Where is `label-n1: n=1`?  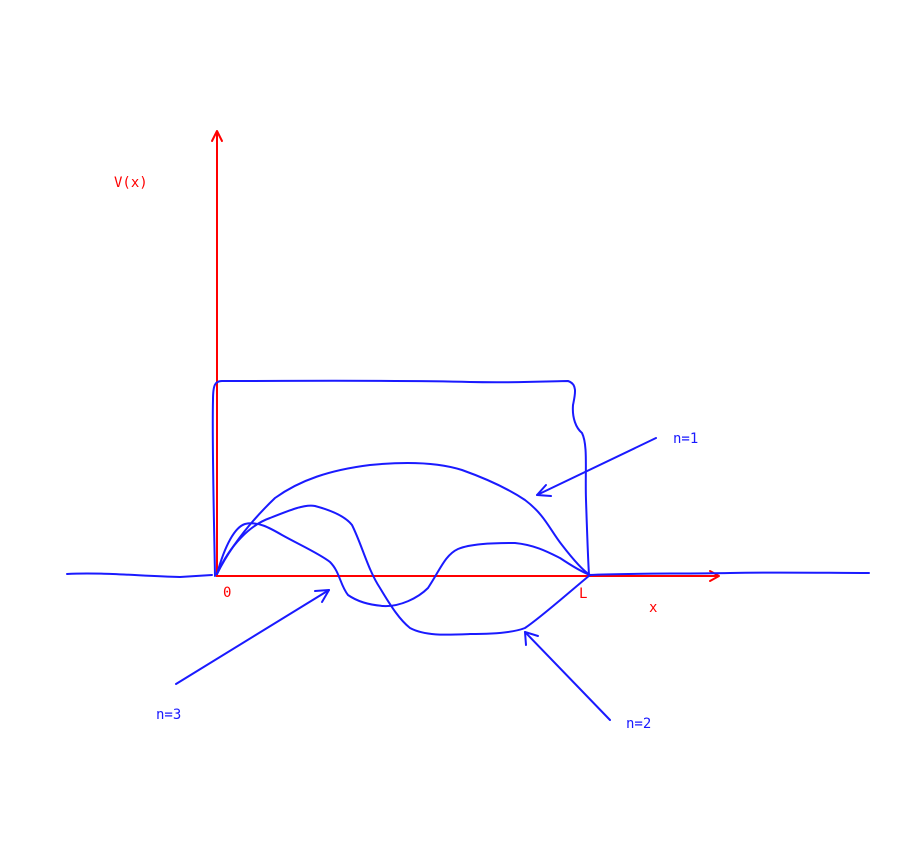 label-n1: n=1 is located at coordinates (685, 439).